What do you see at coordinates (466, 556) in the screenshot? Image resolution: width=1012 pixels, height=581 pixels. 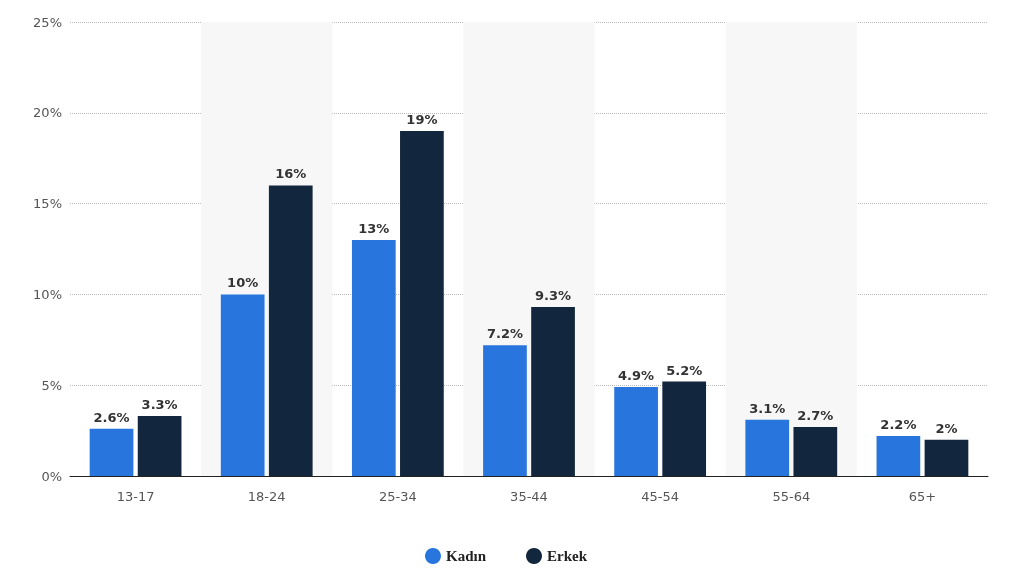 I see `legend-label: Kadın` at bounding box center [466, 556].